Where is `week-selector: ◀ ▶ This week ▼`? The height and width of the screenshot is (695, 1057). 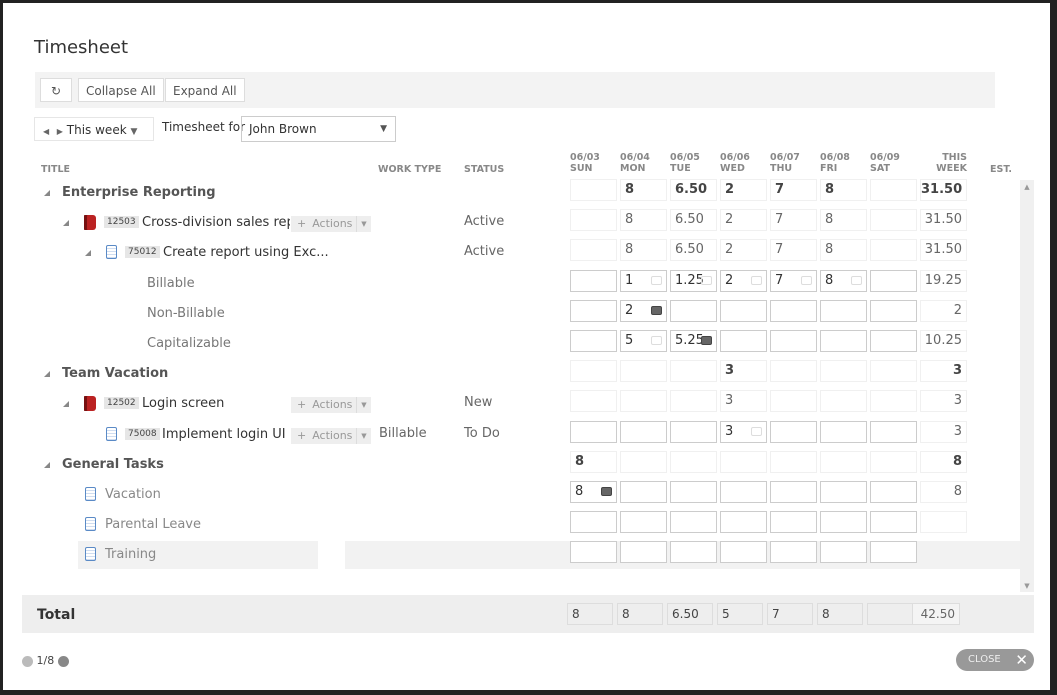 week-selector: ◀ ▶ This week ▼ is located at coordinates (94, 129).